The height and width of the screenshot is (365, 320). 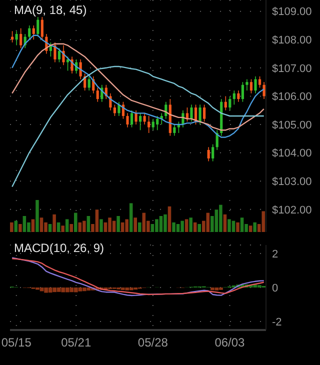 I want to click on y-tick-label: $107.00, so click(x=292, y=68).